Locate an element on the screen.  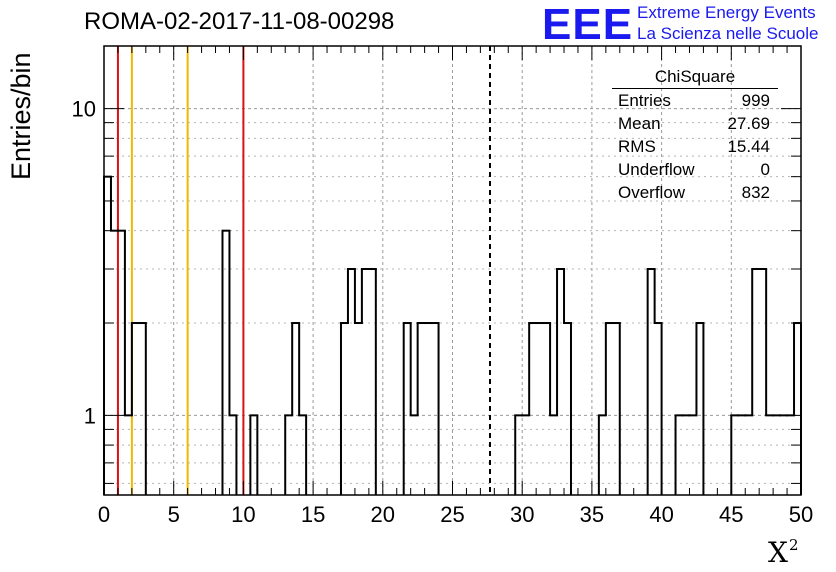
x-tick-label: 20 is located at coordinates (383, 514).